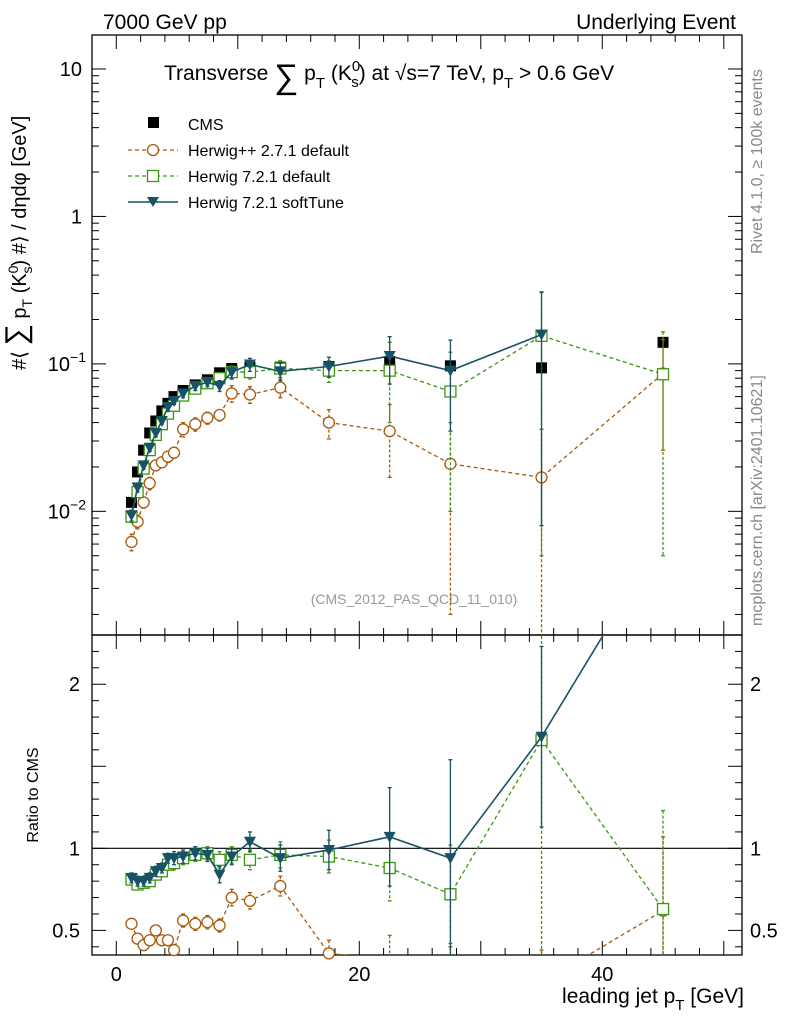 This screenshot has height=1024, width=786. I want to click on ratio-y-tick-label-left: 1, so click(74, 849).